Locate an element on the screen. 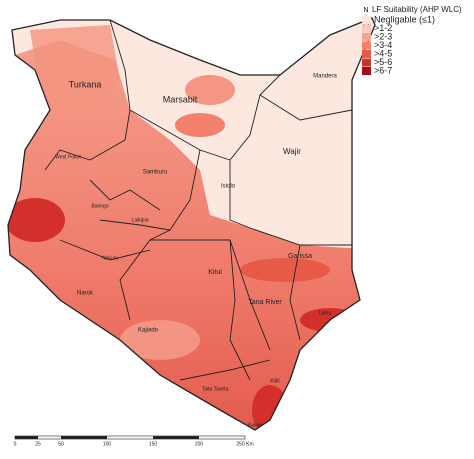 The image size is (474, 459). place-label: Kwale is located at coordinates (255, 425).